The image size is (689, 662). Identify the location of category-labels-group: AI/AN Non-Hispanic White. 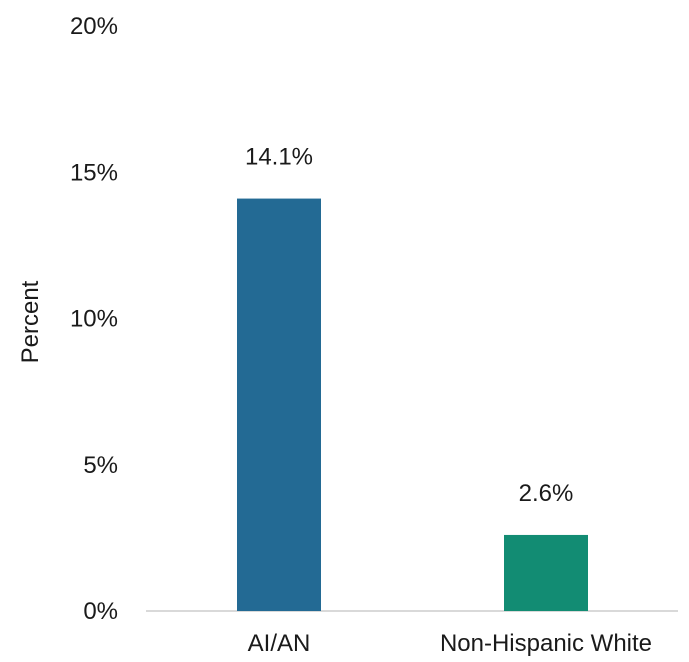
(450, 643).